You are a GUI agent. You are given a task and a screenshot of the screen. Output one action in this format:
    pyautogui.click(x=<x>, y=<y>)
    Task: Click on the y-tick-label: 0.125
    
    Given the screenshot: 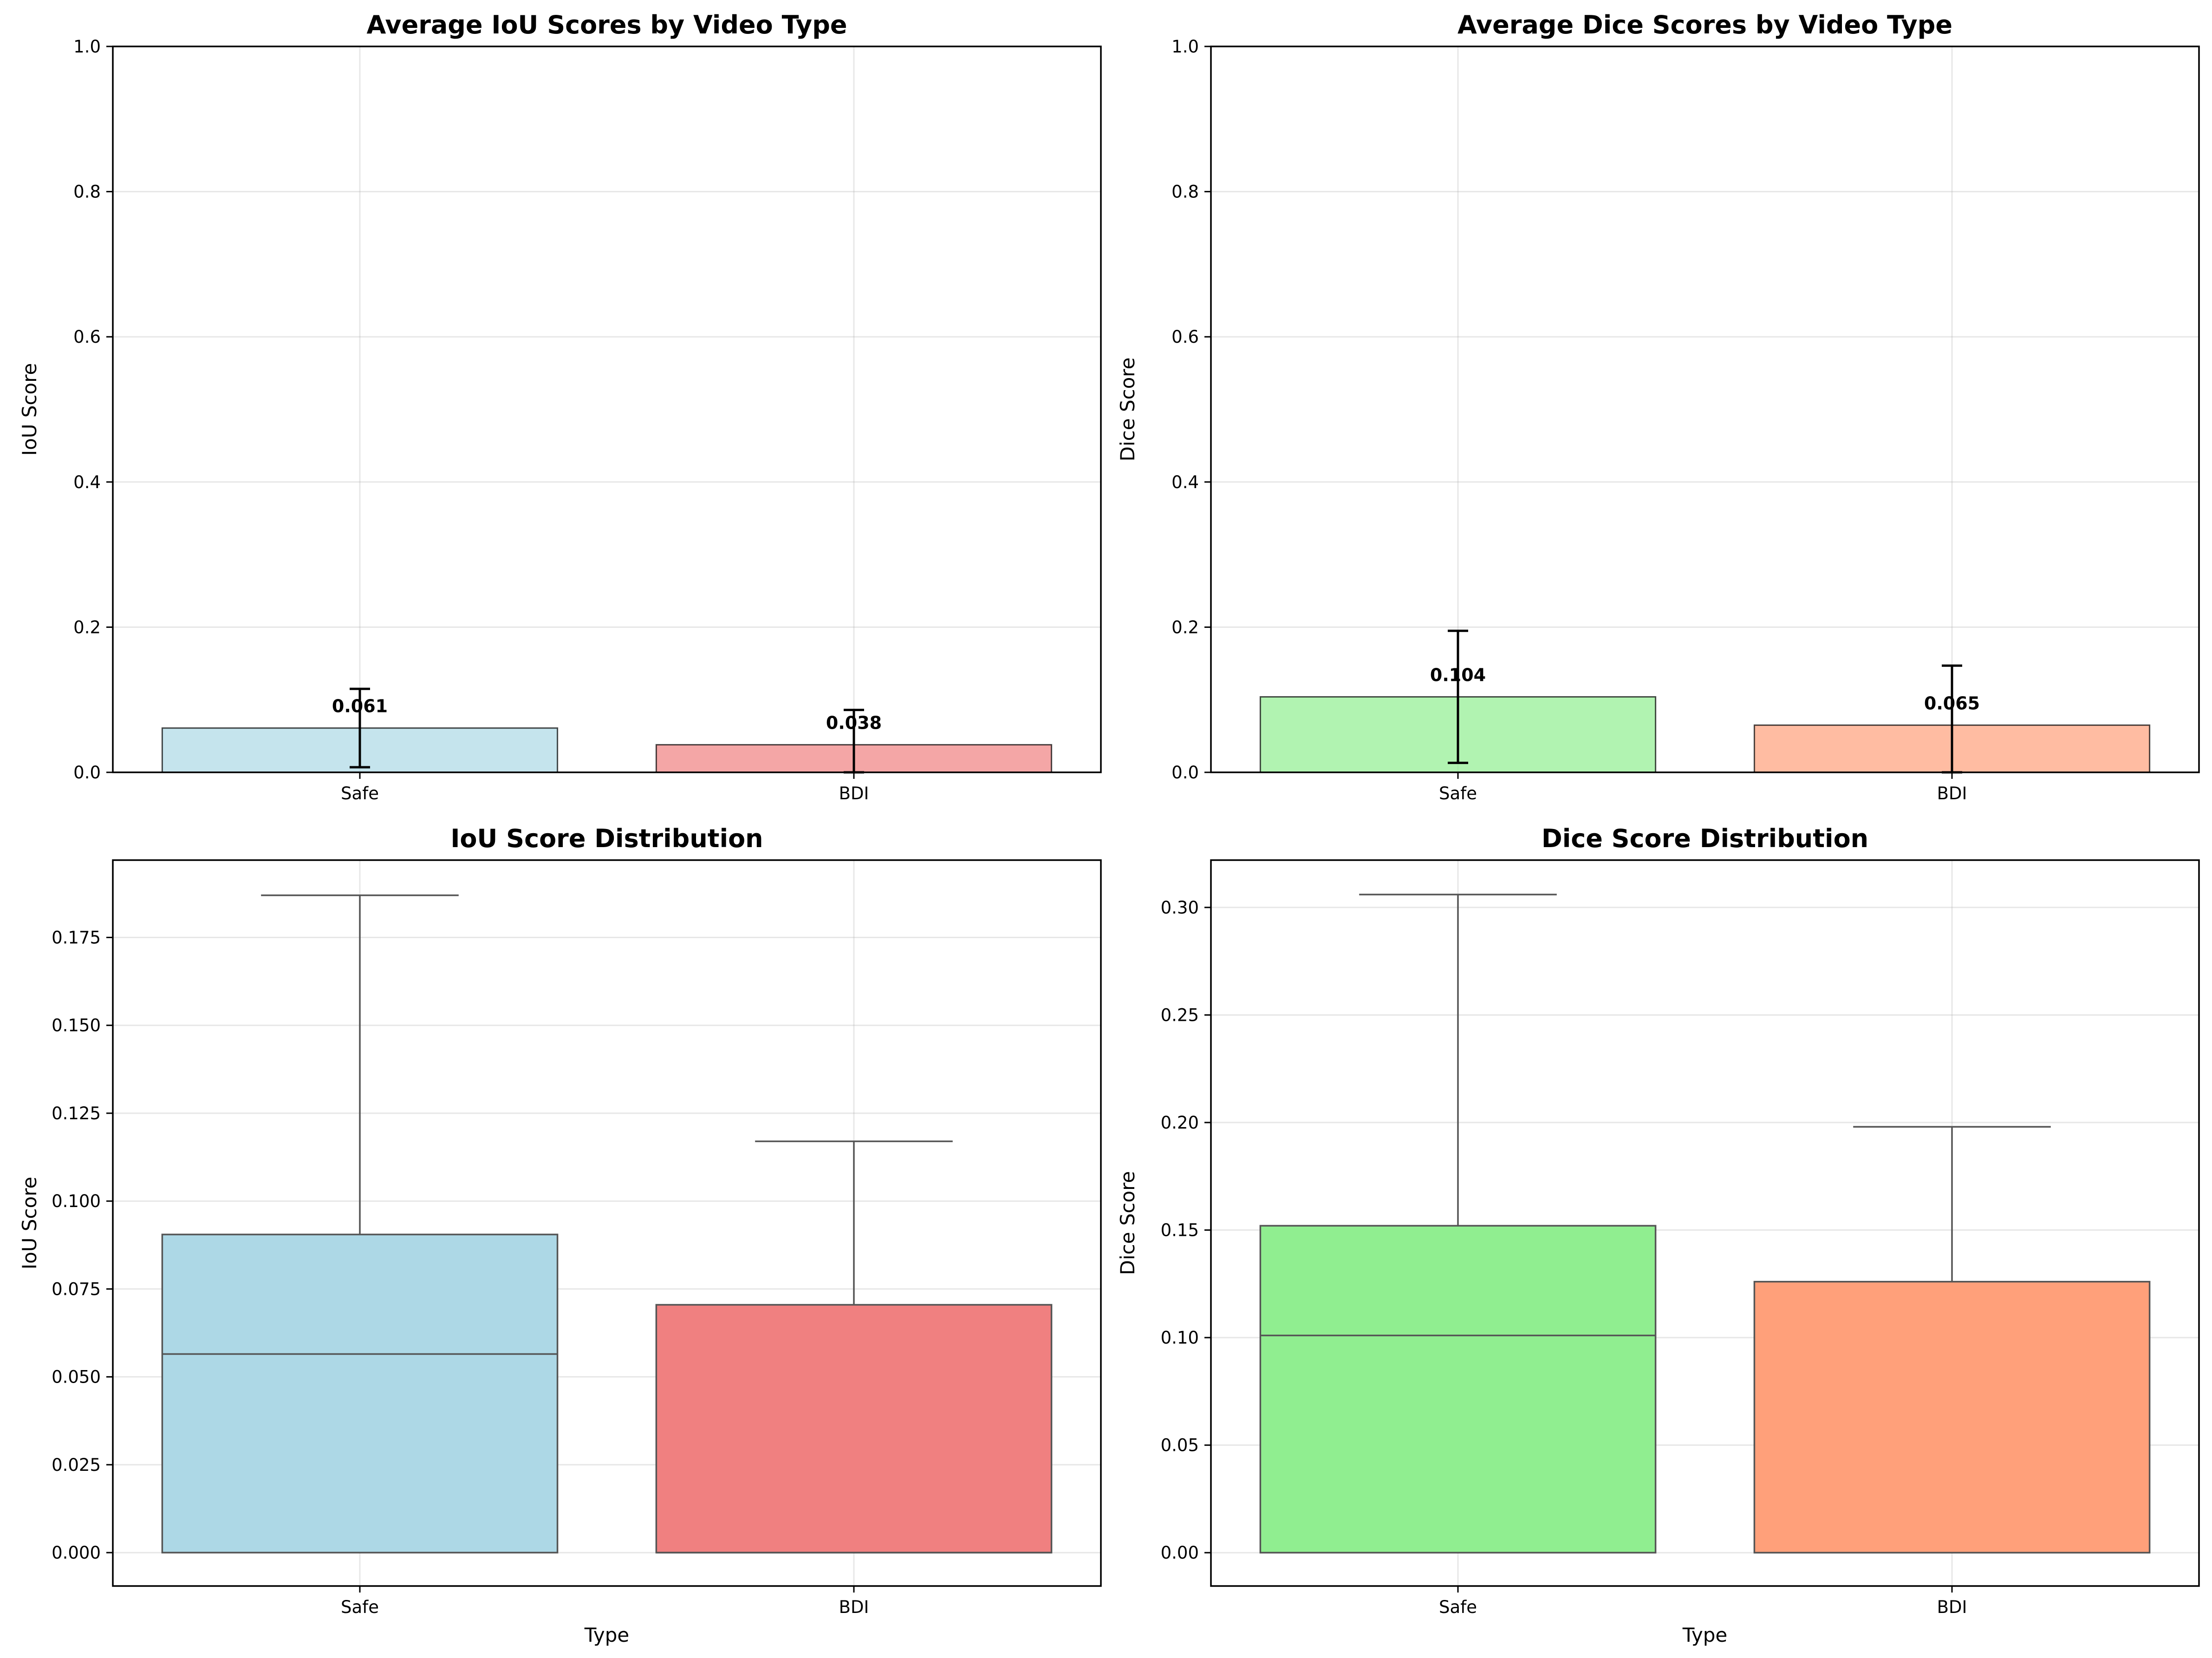 What is the action you would take?
    pyautogui.click(x=76, y=1113)
    